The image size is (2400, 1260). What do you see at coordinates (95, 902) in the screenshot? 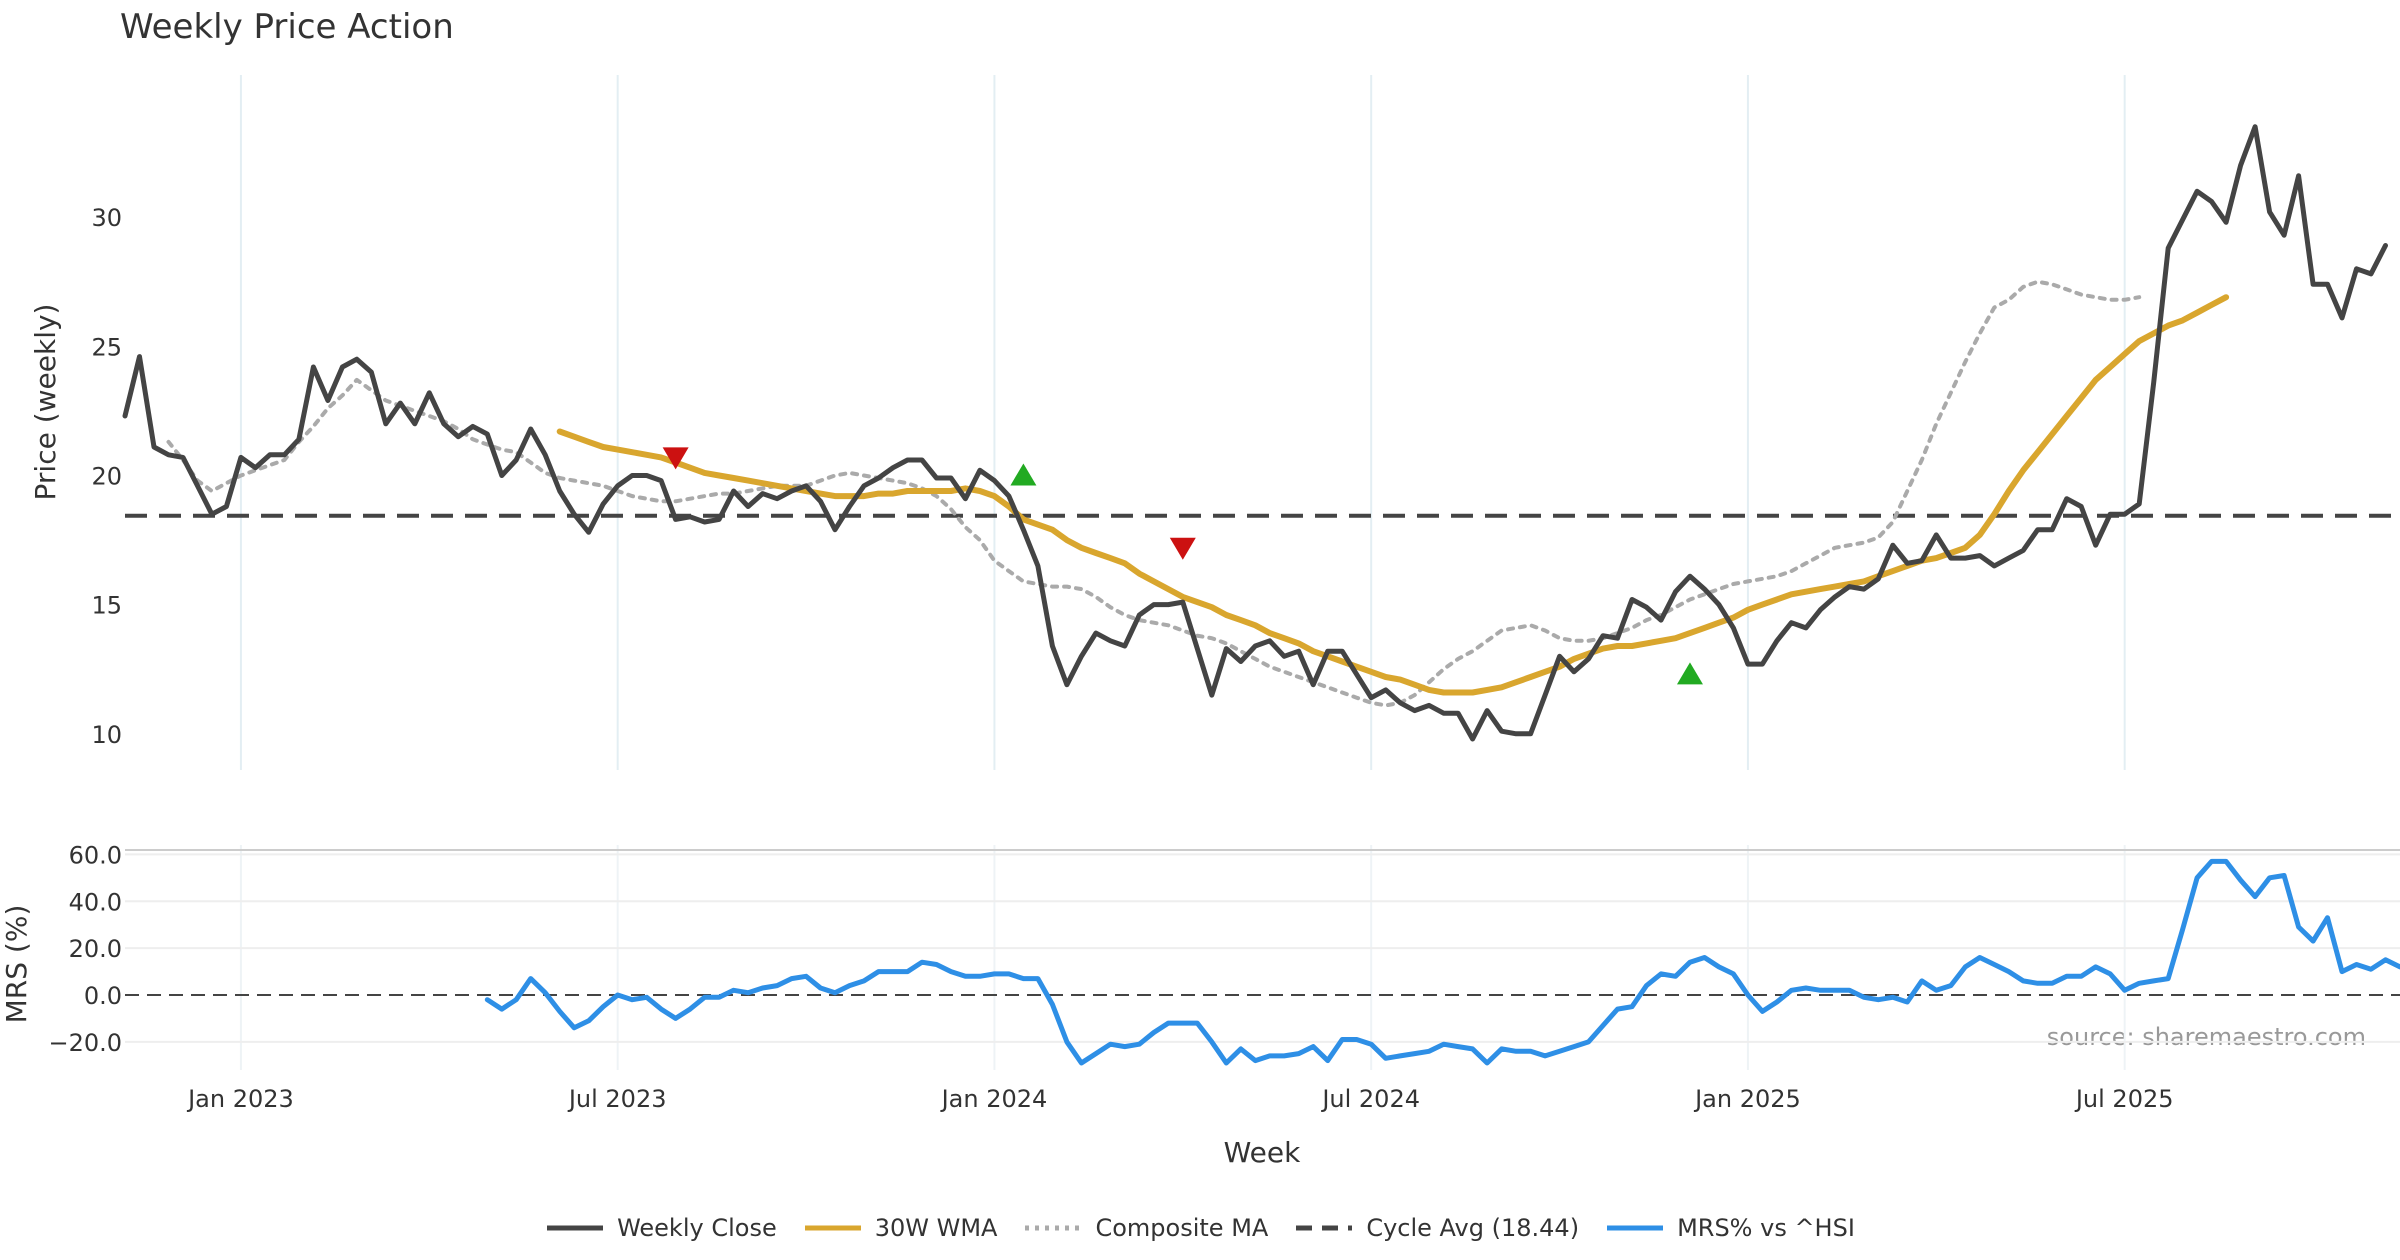
I see `mrs-y-tick-label: 40.0` at bounding box center [95, 902].